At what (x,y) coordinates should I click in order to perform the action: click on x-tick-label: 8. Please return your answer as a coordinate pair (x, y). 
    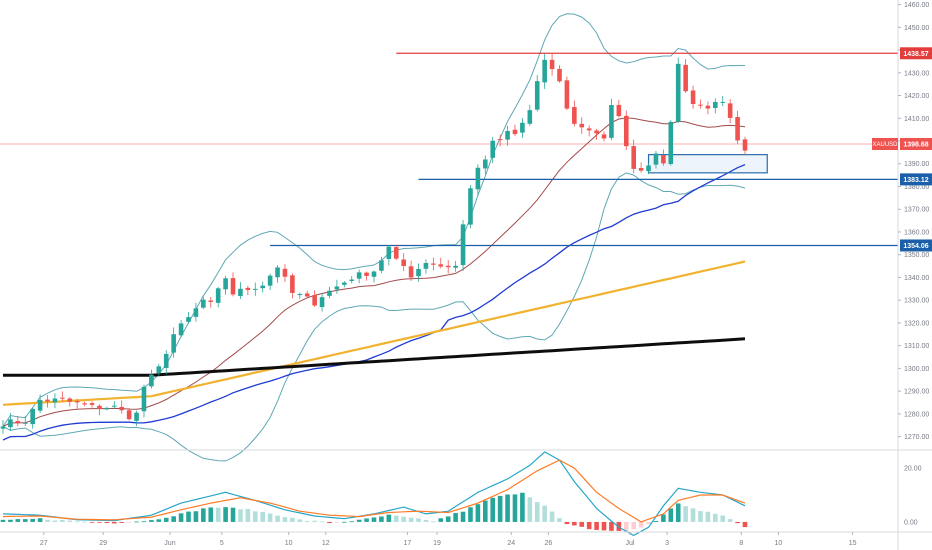
    Looking at the image, I should click on (741, 543).